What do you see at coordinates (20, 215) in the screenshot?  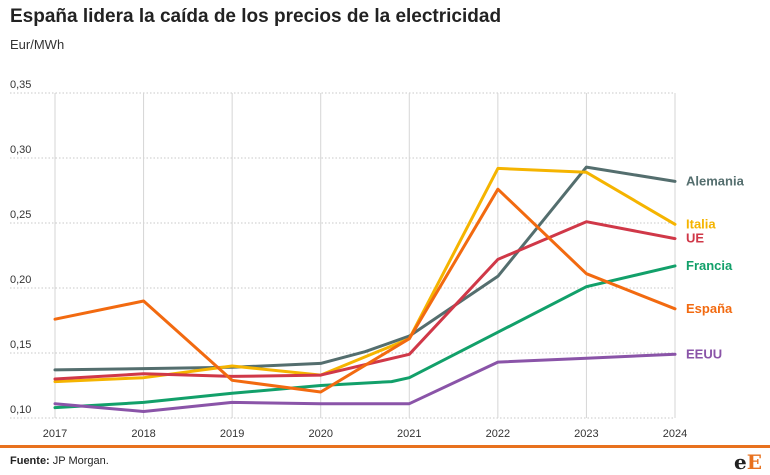 I see `y-tick-label: 0,25` at bounding box center [20, 215].